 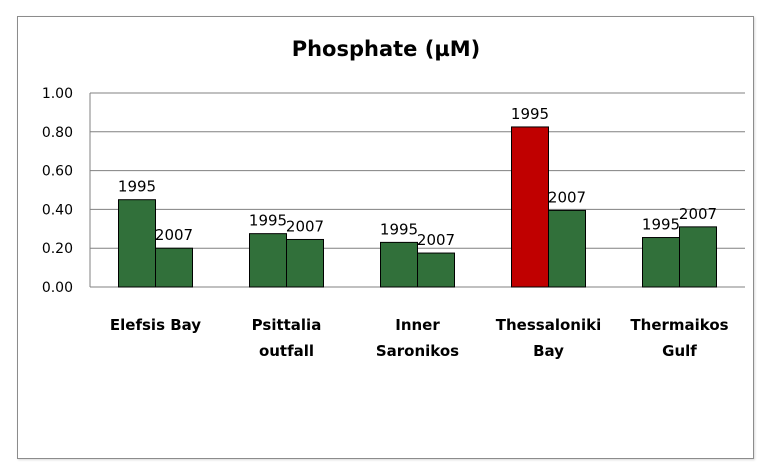 What do you see at coordinates (679, 325) in the screenshot?
I see `category-label: Thermaikos` at bounding box center [679, 325].